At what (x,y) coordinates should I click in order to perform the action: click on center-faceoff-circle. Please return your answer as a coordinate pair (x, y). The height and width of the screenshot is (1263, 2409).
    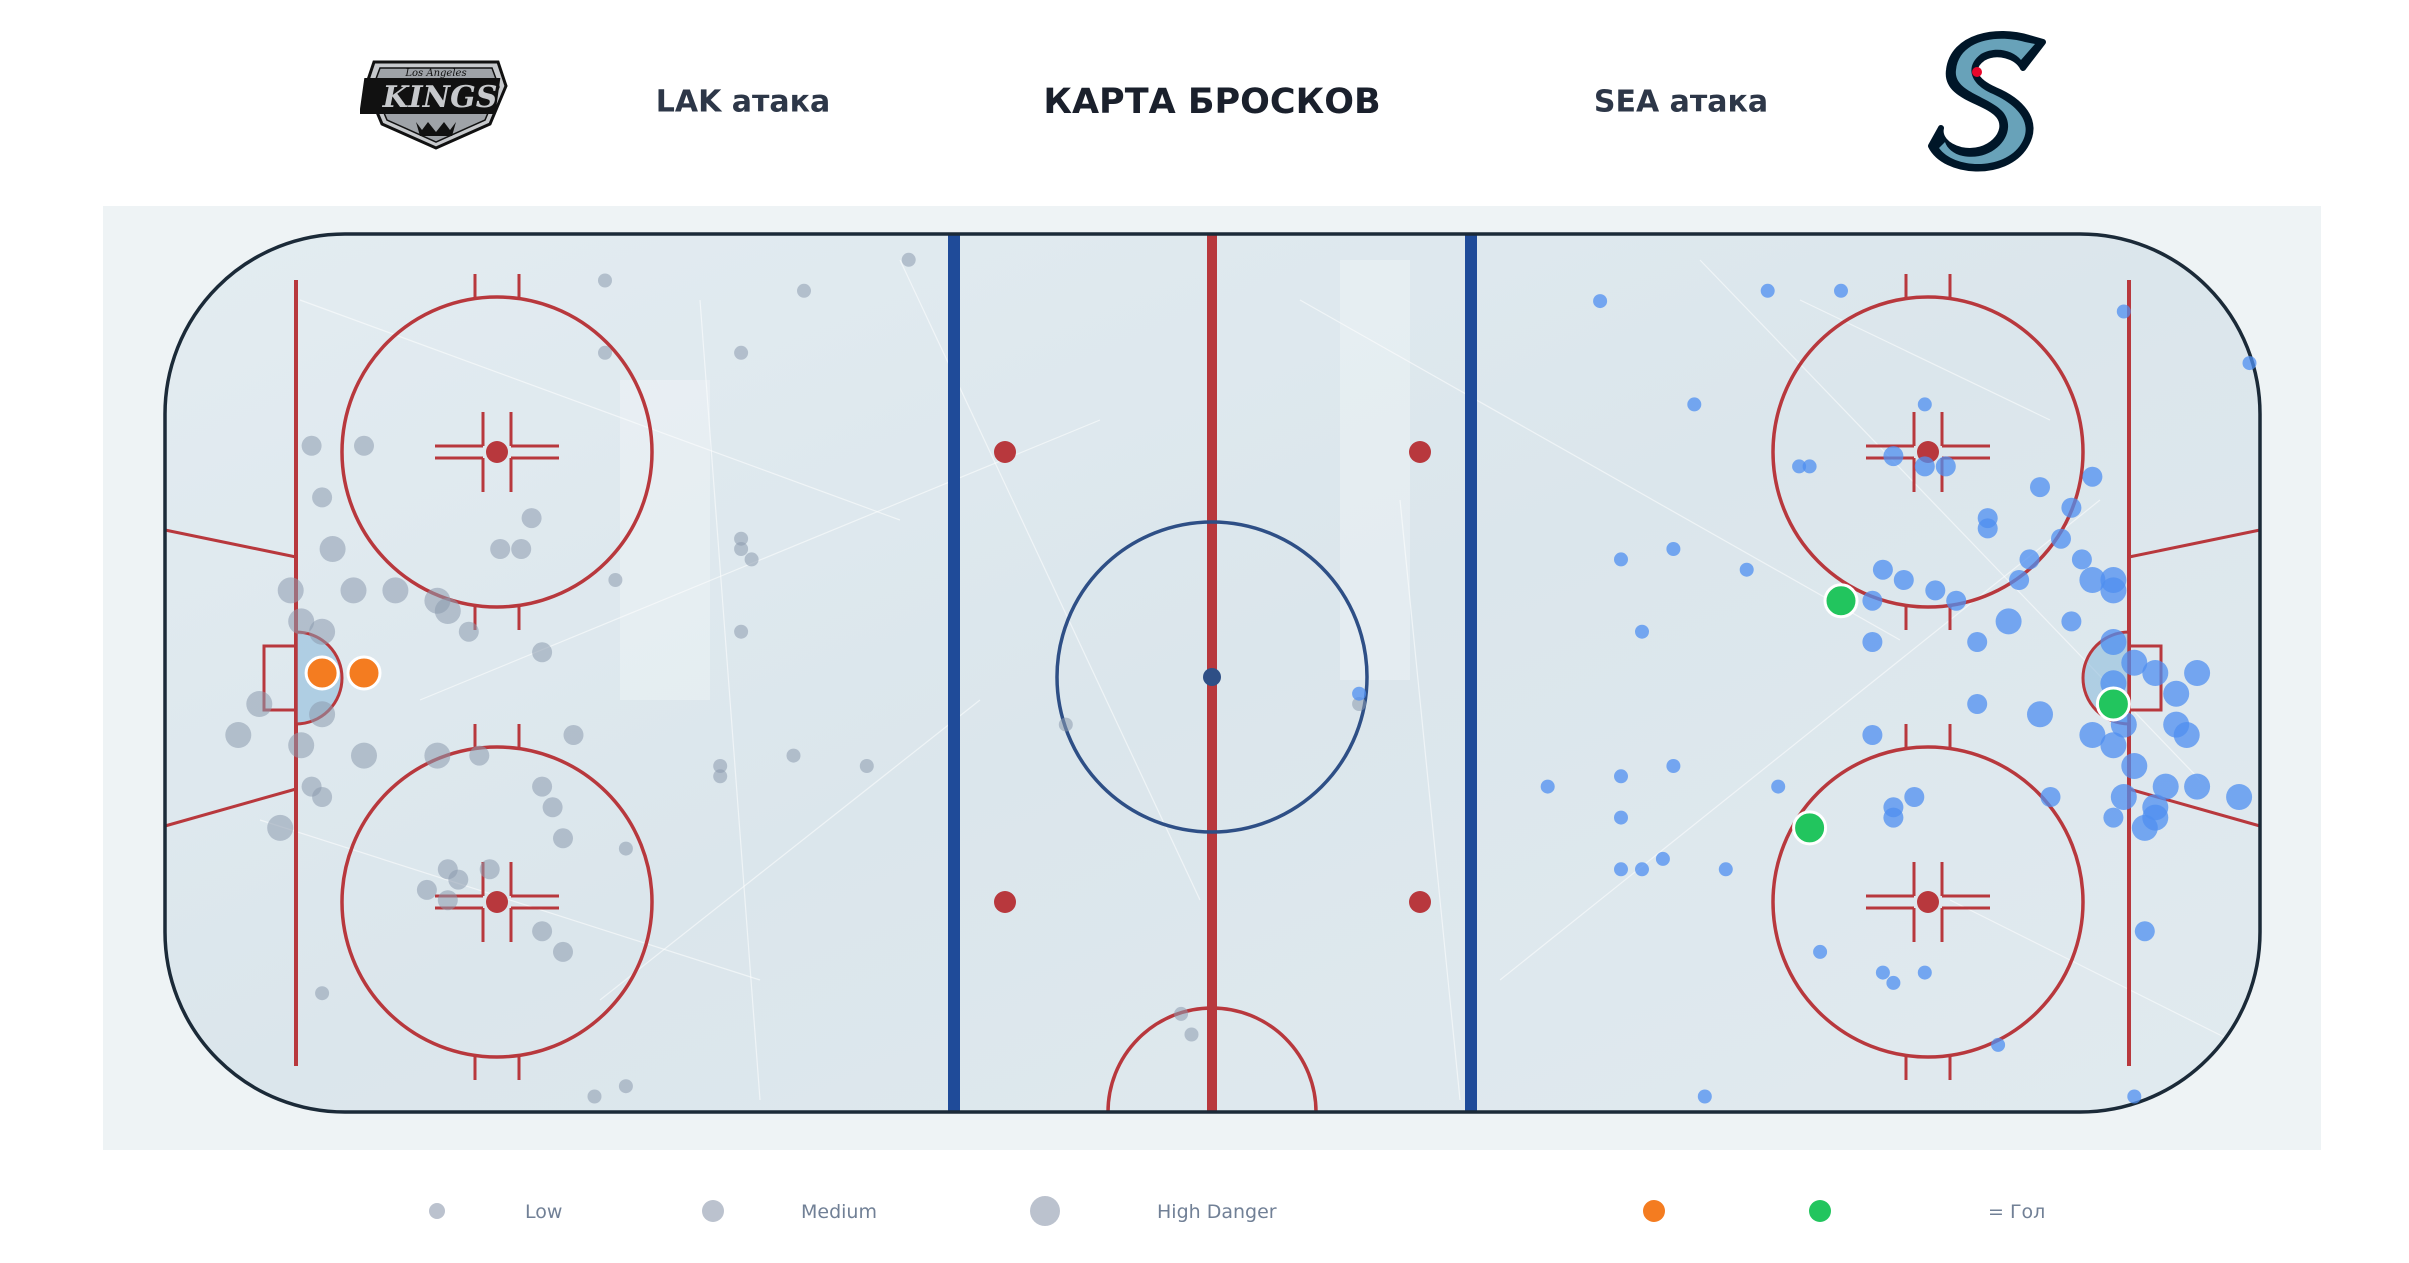
    Looking at the image, I should click on (1212, 677).